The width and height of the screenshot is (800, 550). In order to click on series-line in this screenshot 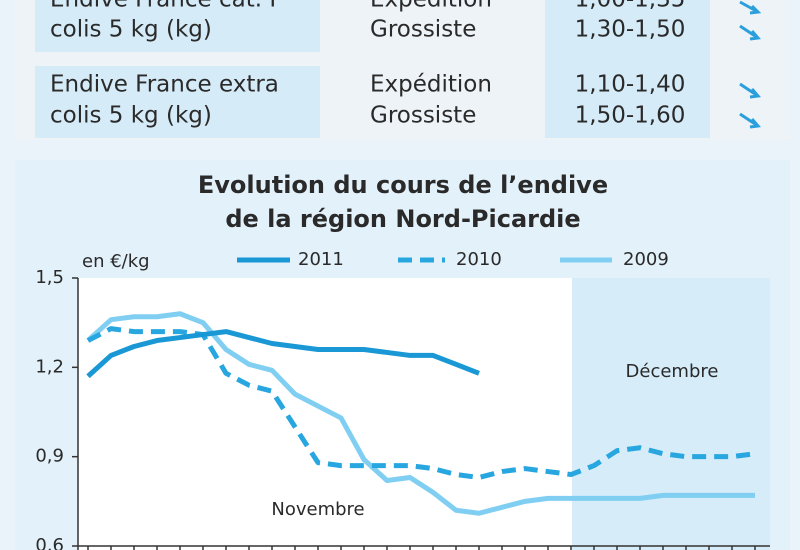, I will do `click(283, 354)`.